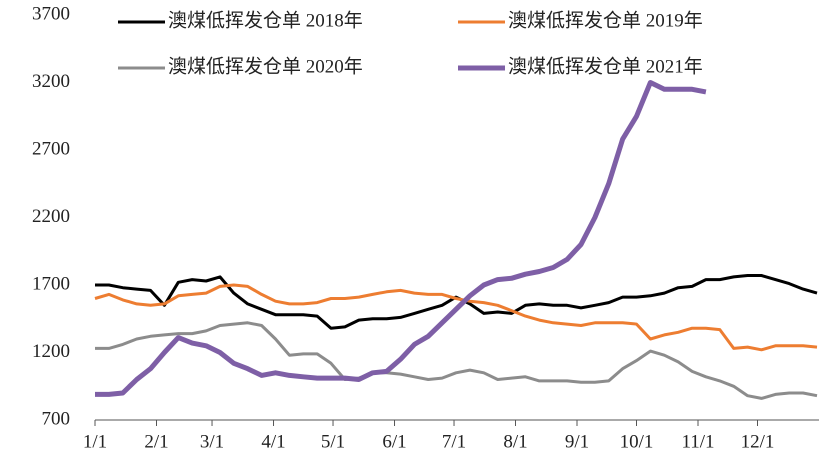 The height and width of the screenshot is (460, 820). What do you see at coordinates (758, 441) in the screenshot?
I see `x-tick-label: 12/1` at bounding box center [758, 441].